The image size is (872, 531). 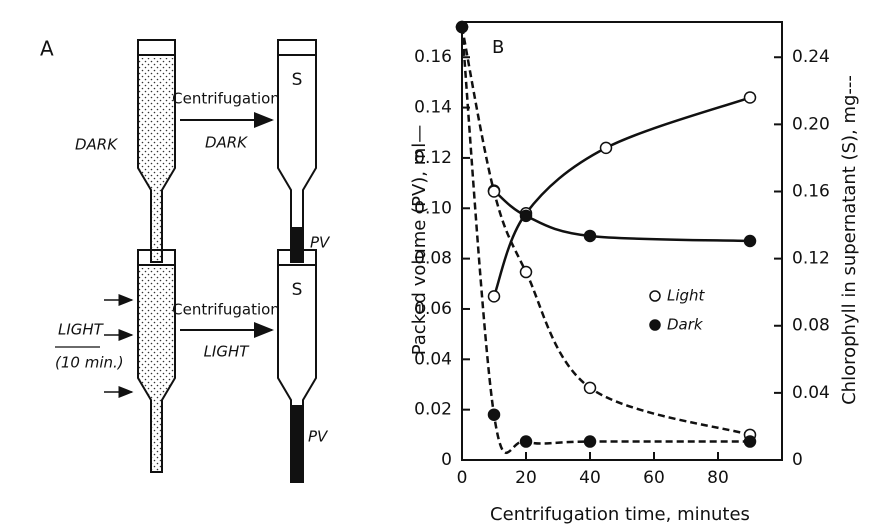 I want to click on x-tick-label: 0, so click(x=462, y=478).